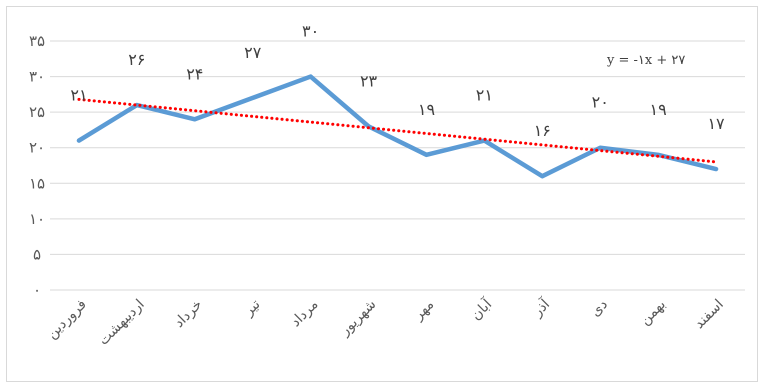  I want to click on data-label: ۲۴, so click(194, 73).